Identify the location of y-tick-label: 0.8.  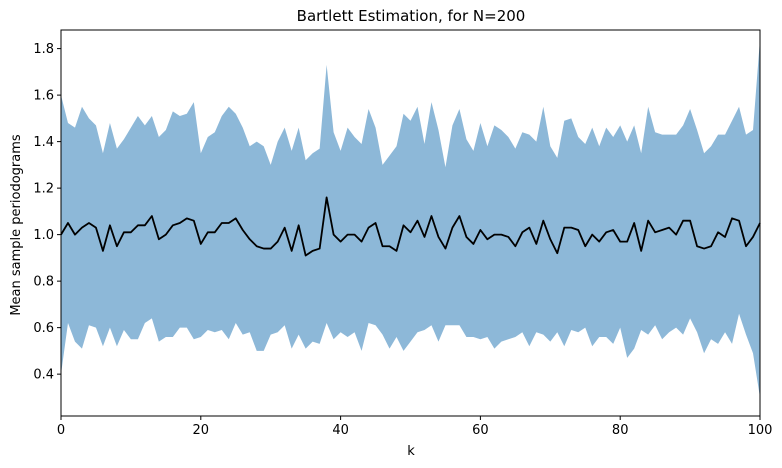
(43, 282).